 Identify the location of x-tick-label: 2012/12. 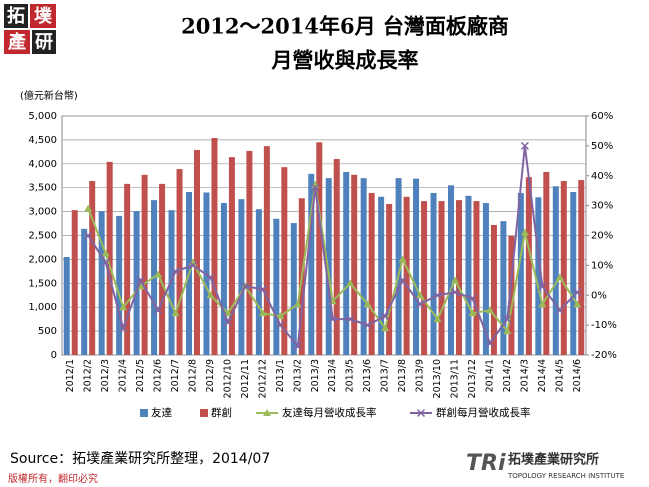
(262, 378).